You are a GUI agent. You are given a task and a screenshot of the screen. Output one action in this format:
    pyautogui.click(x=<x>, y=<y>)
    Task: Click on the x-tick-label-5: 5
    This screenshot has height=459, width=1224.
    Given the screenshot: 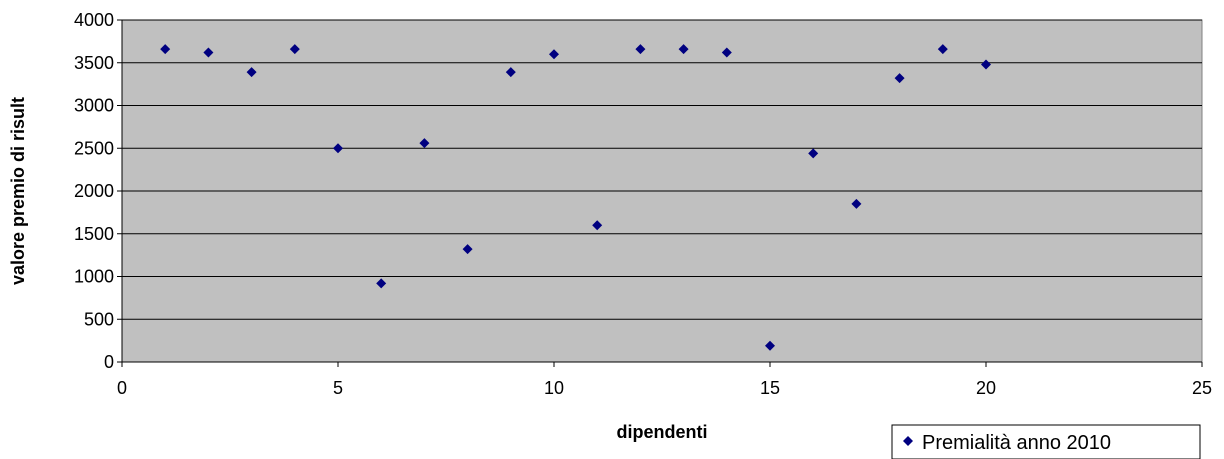 What is the action you would take?
    pyautogui.click(x=338, y=388)
    